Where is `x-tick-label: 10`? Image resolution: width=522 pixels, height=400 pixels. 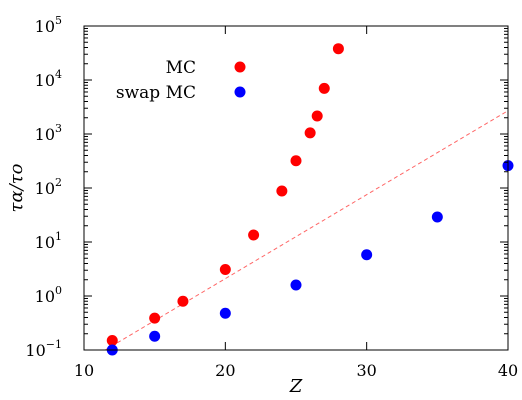 x-tick-label: 10 is located at coordinates (84, 370).